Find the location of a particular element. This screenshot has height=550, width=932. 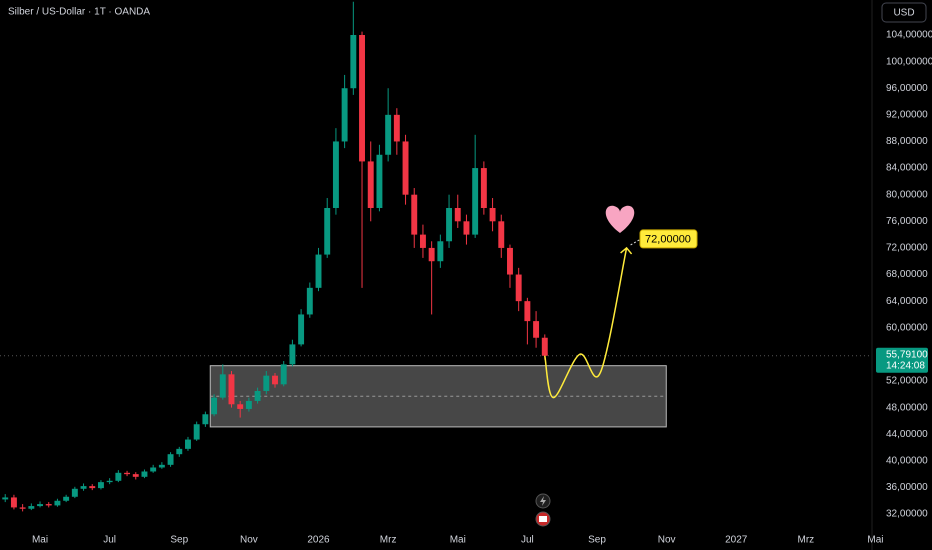

y-tick-label: 64,00000 is located at coordinates (907, 301).